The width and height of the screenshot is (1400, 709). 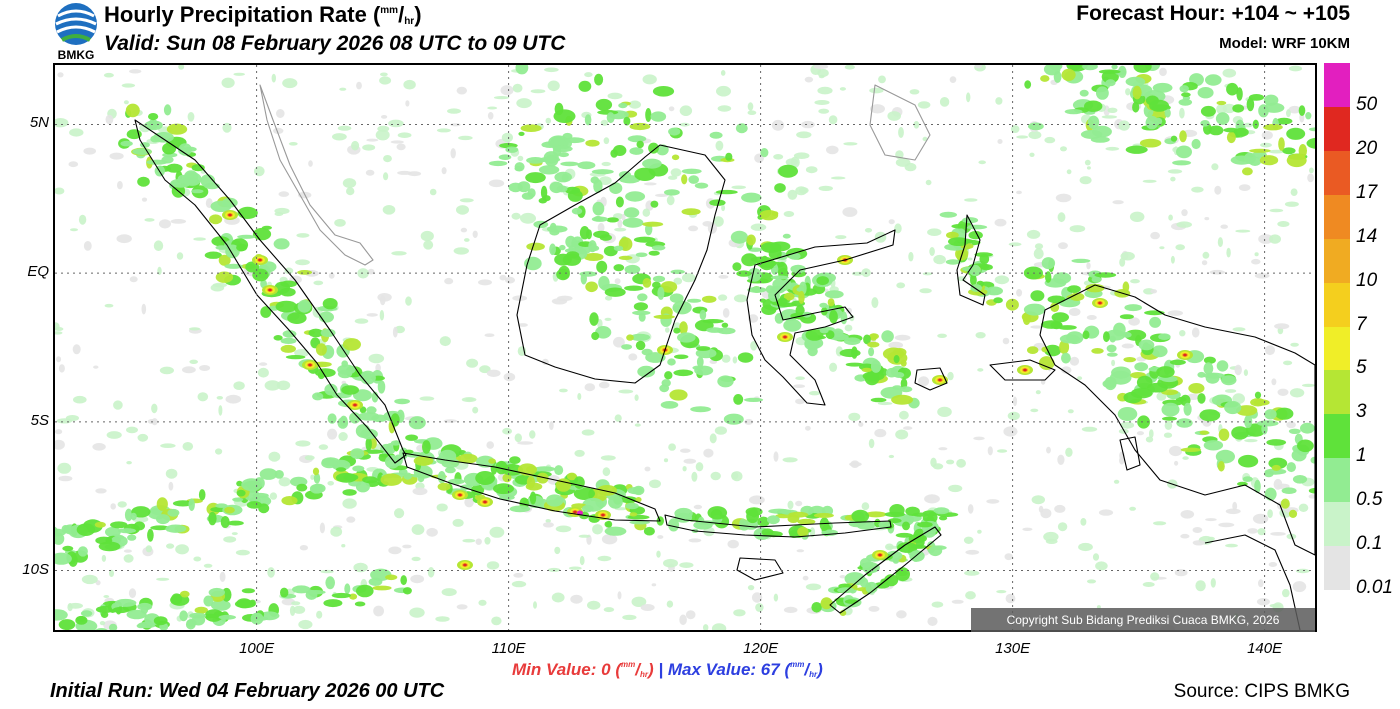 I want to click on longitude-label: 130E, so click(x=1013, y=648).